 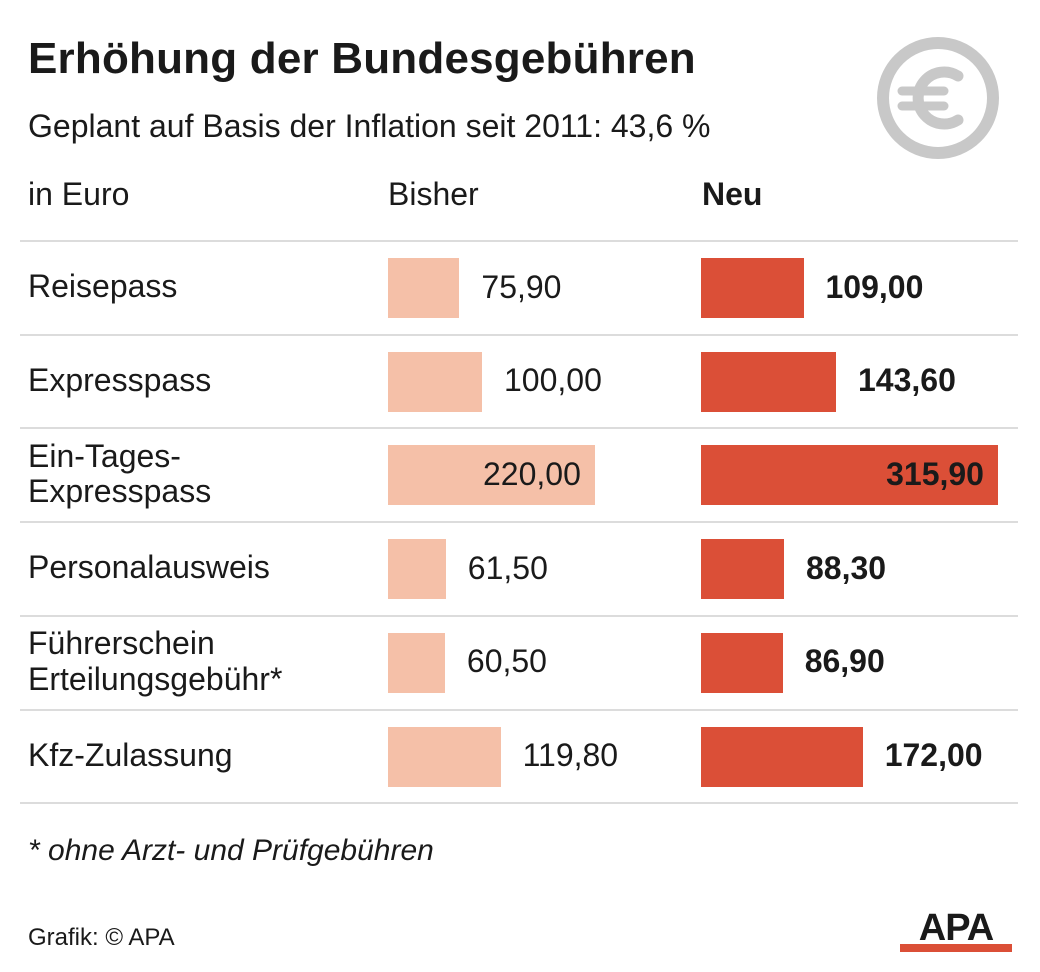 I want to click on table-row: Expresspass 100,00 143,60, so click(x=520, y=381).